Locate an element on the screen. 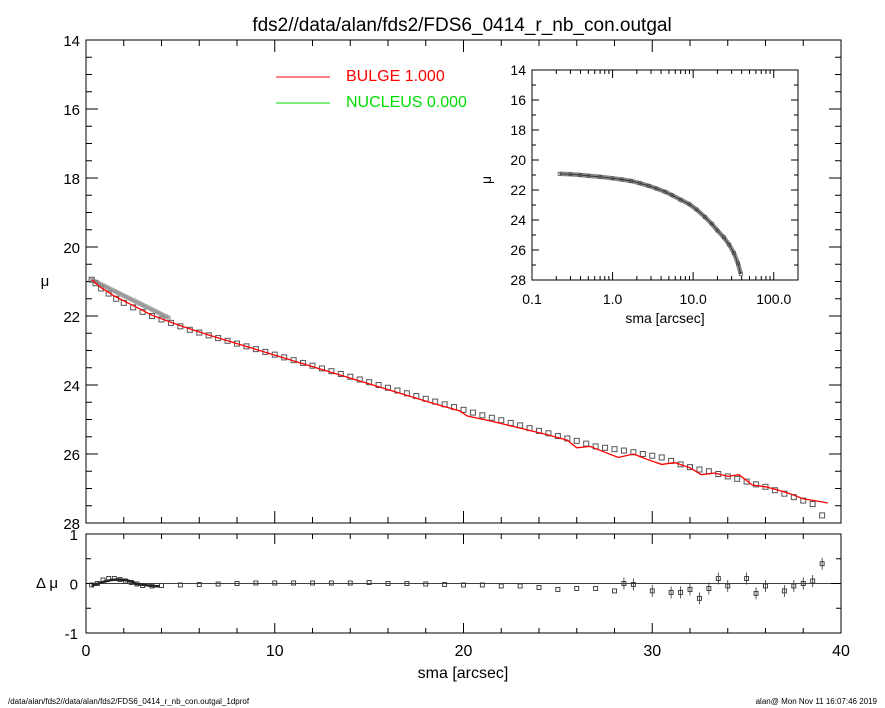  x-tick-label: 20 is located at coordinates (464, 651).